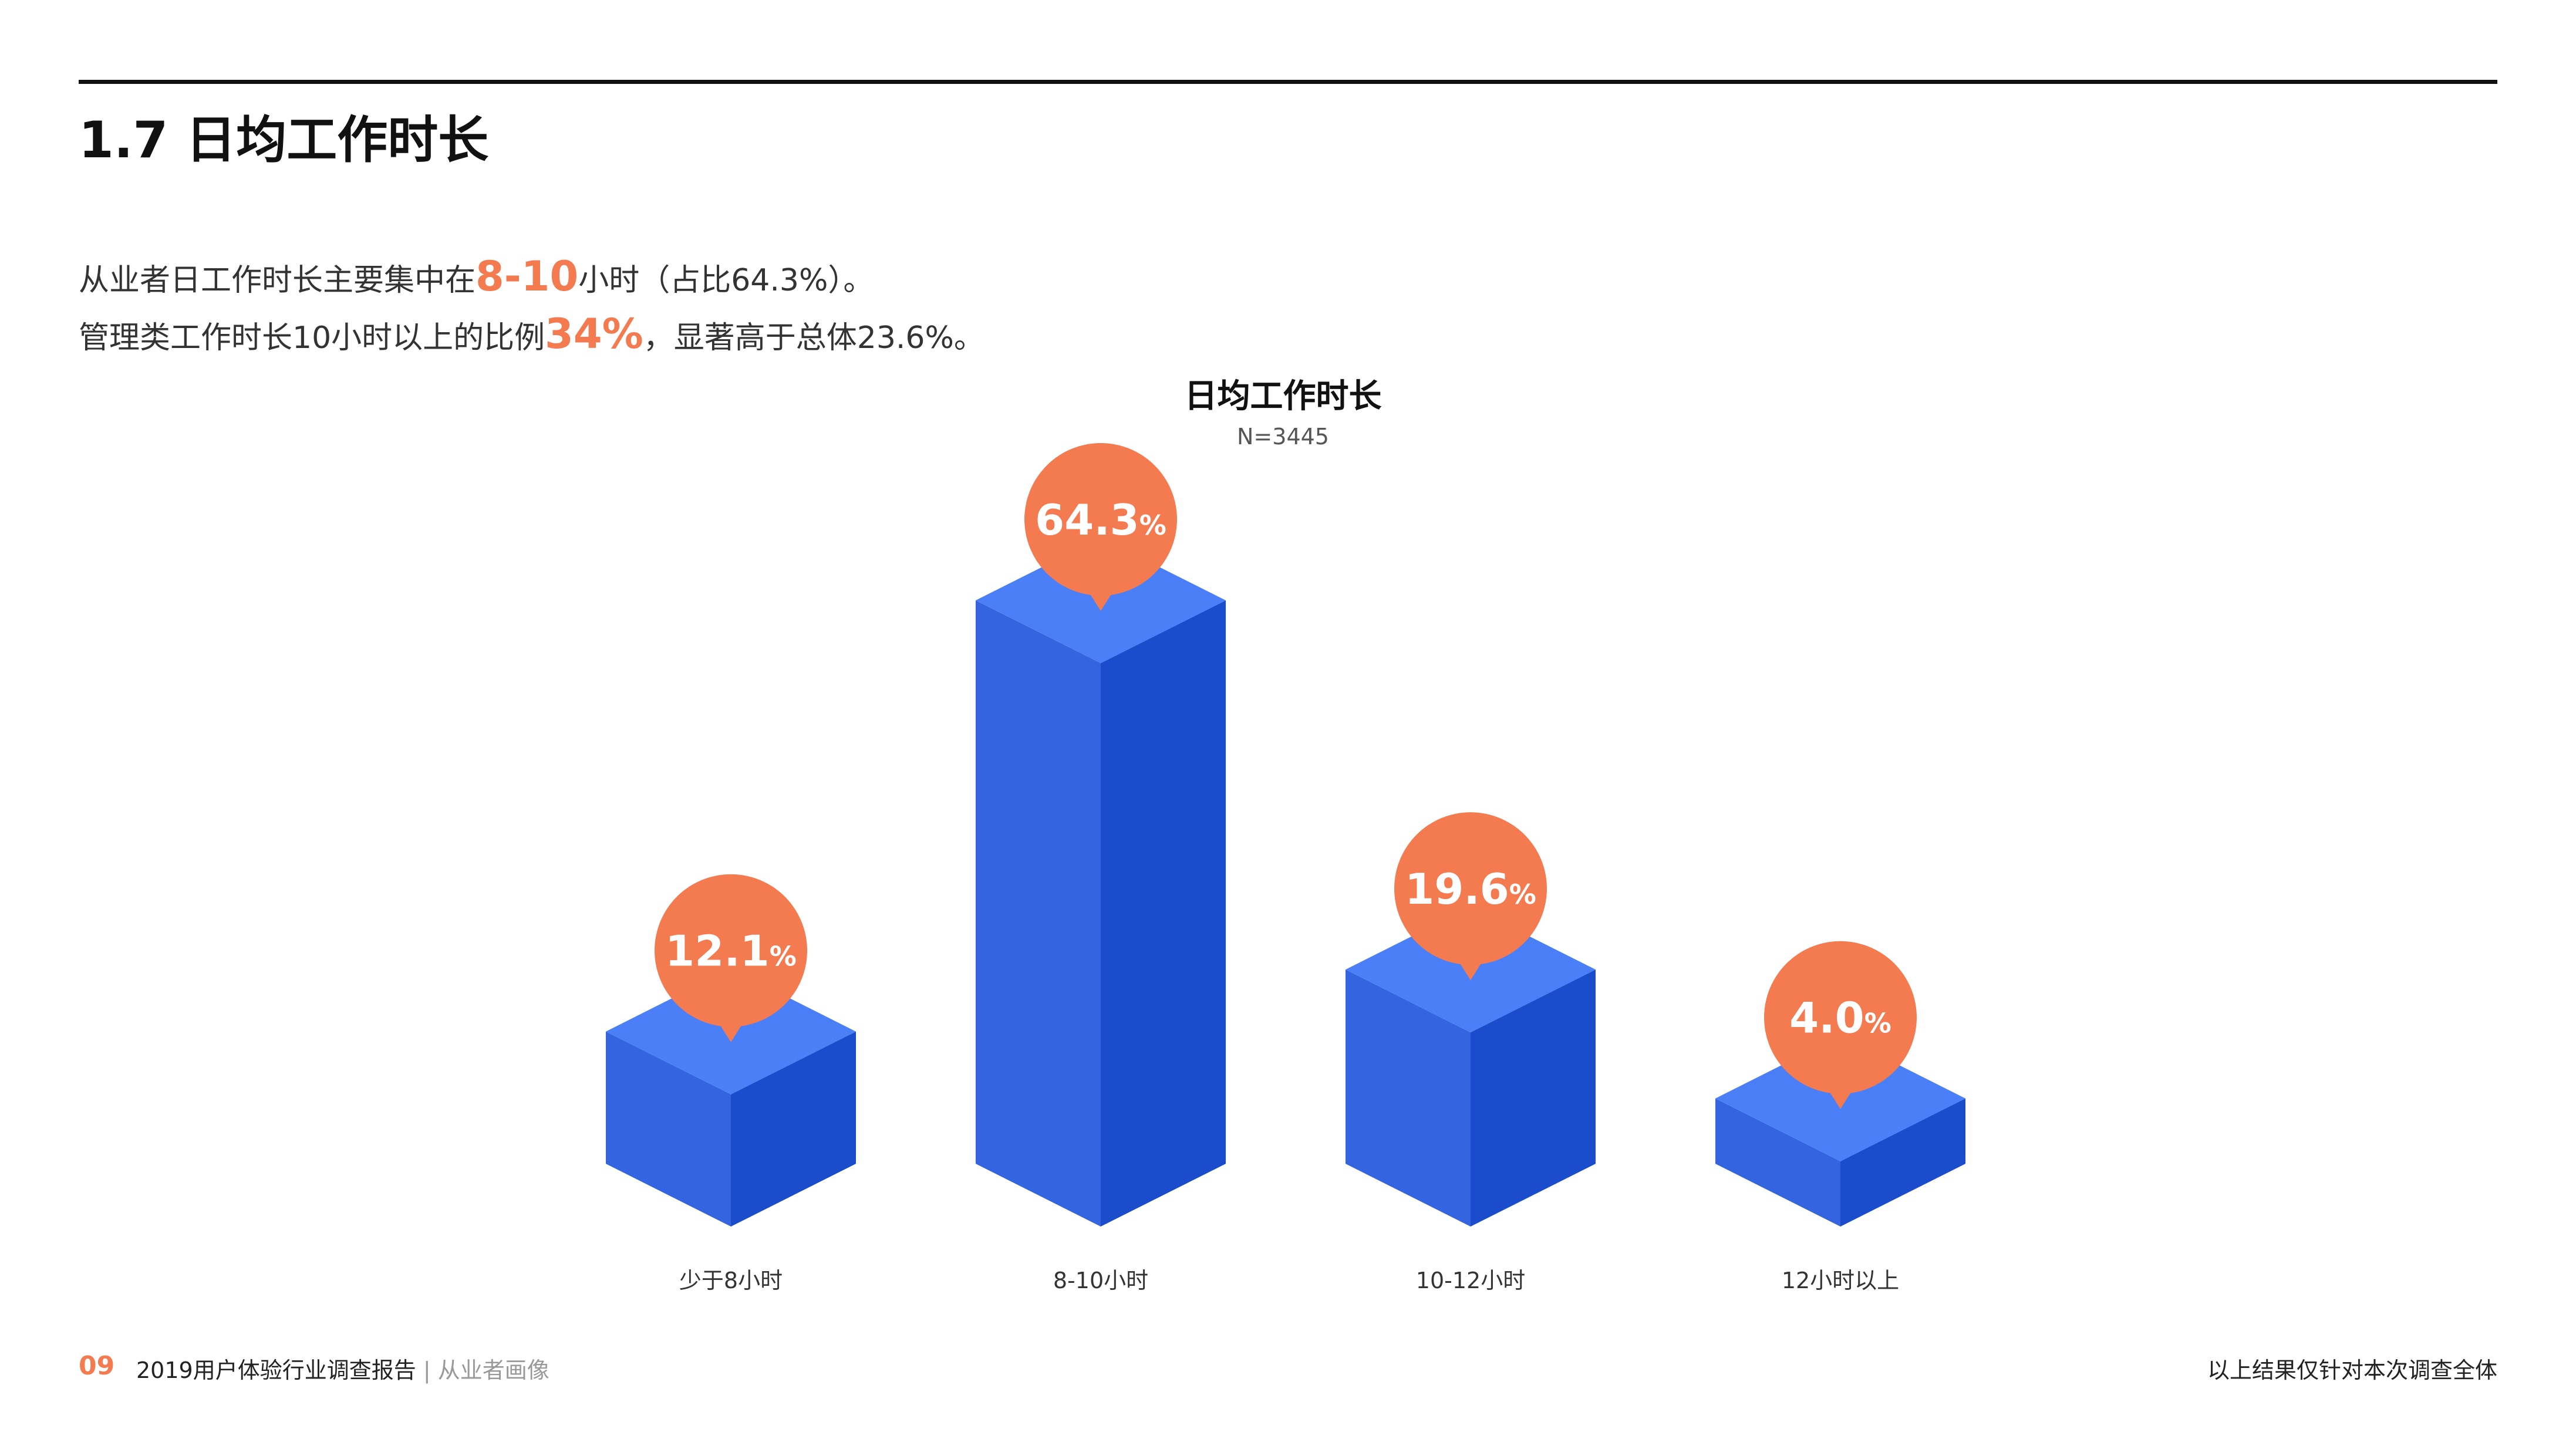 This screenshot has height=1456, width=2566. Describe the element at coordinates (1470, 1280) in the screenshot. I see `category-label-3: 10-12小时` at that location.